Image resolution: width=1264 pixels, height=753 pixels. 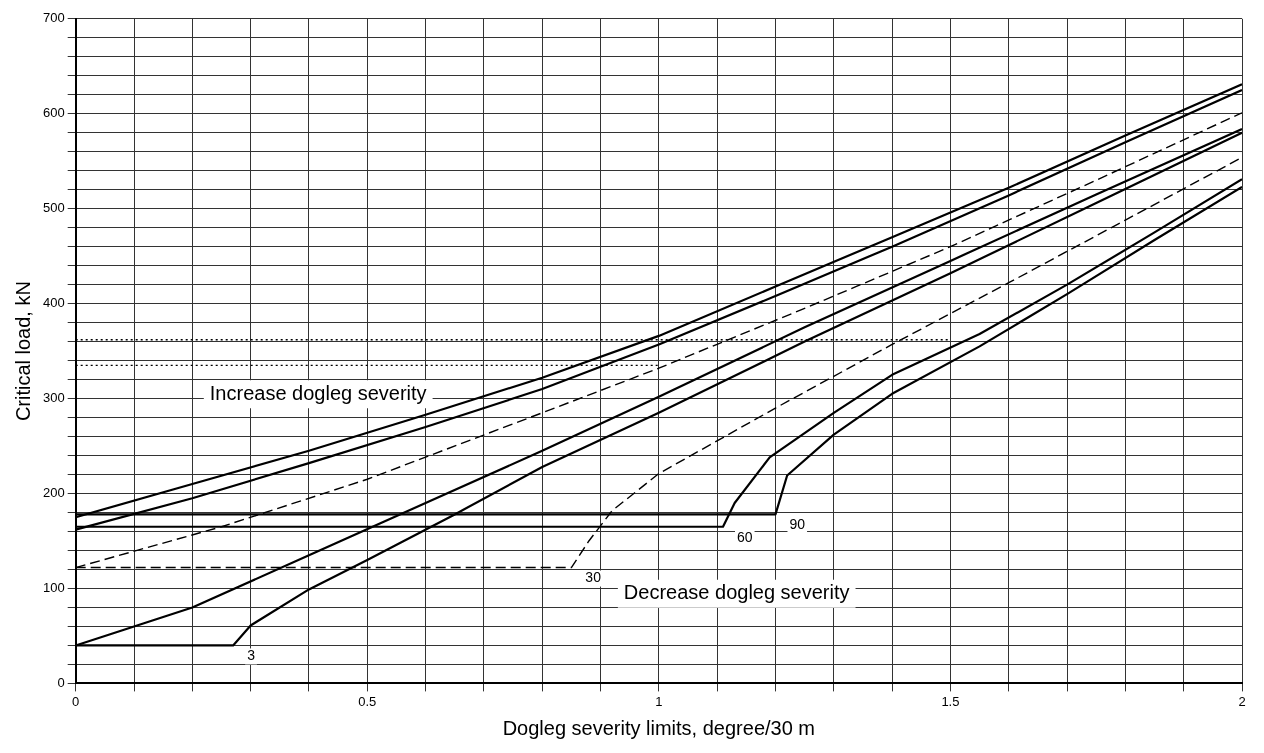 I want to click on x-tick-label: 0, so click(x=76, y=701).